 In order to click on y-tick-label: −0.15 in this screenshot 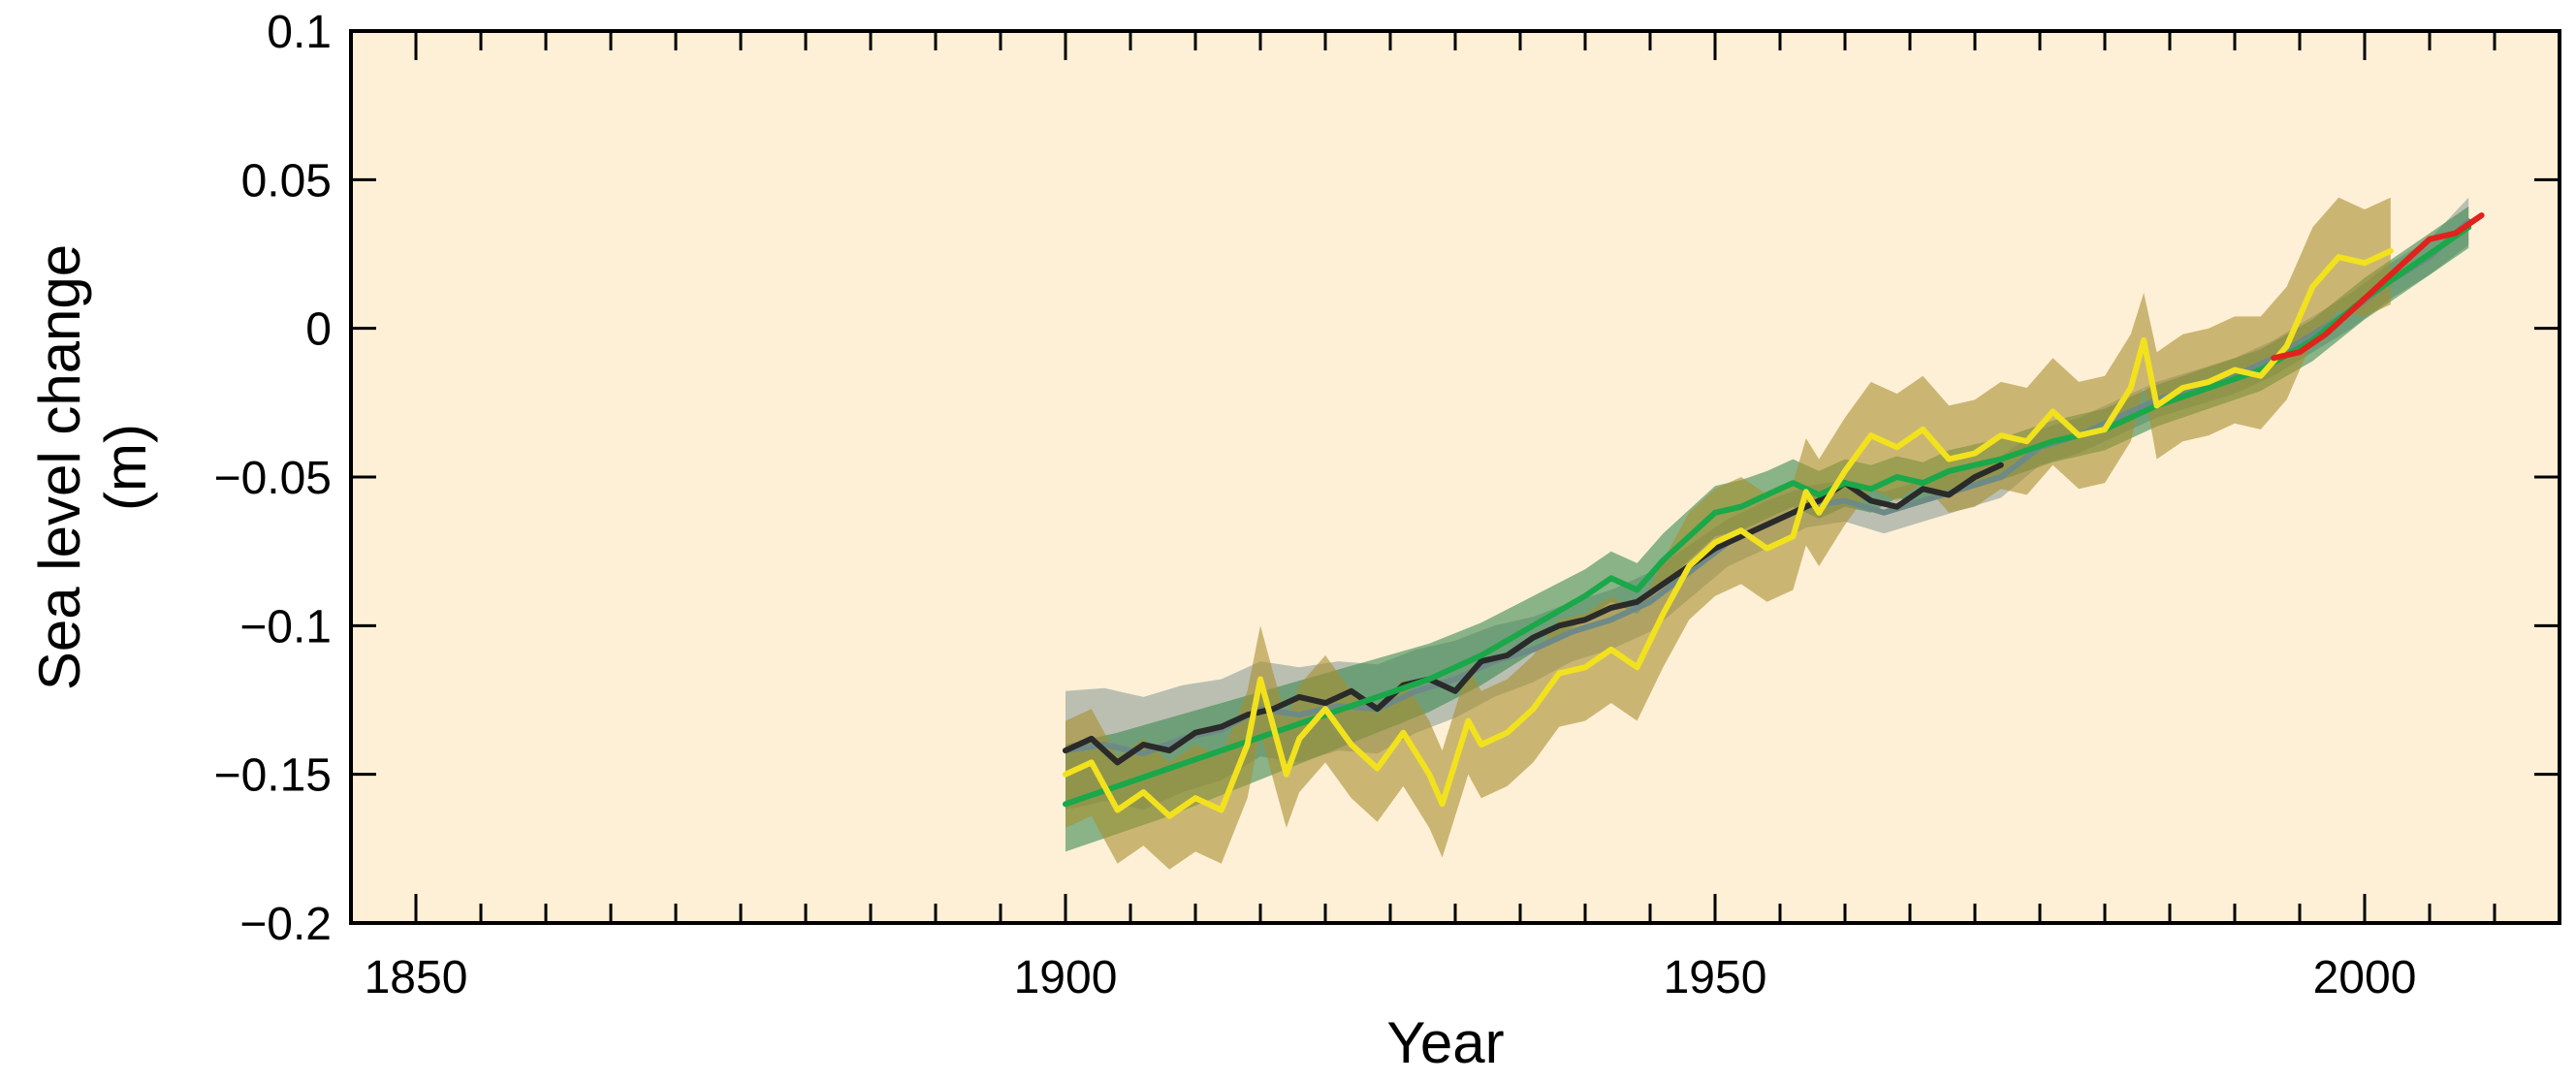, I will do `click(273, 776)`.